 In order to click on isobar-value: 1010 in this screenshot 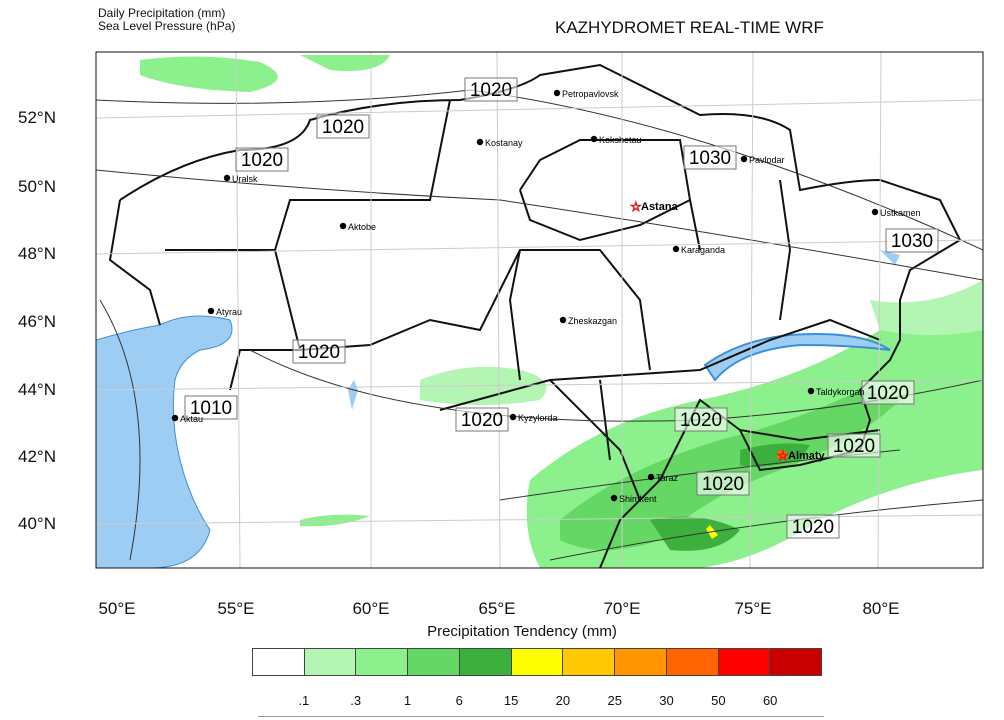, I will do `click(211, 408)`.